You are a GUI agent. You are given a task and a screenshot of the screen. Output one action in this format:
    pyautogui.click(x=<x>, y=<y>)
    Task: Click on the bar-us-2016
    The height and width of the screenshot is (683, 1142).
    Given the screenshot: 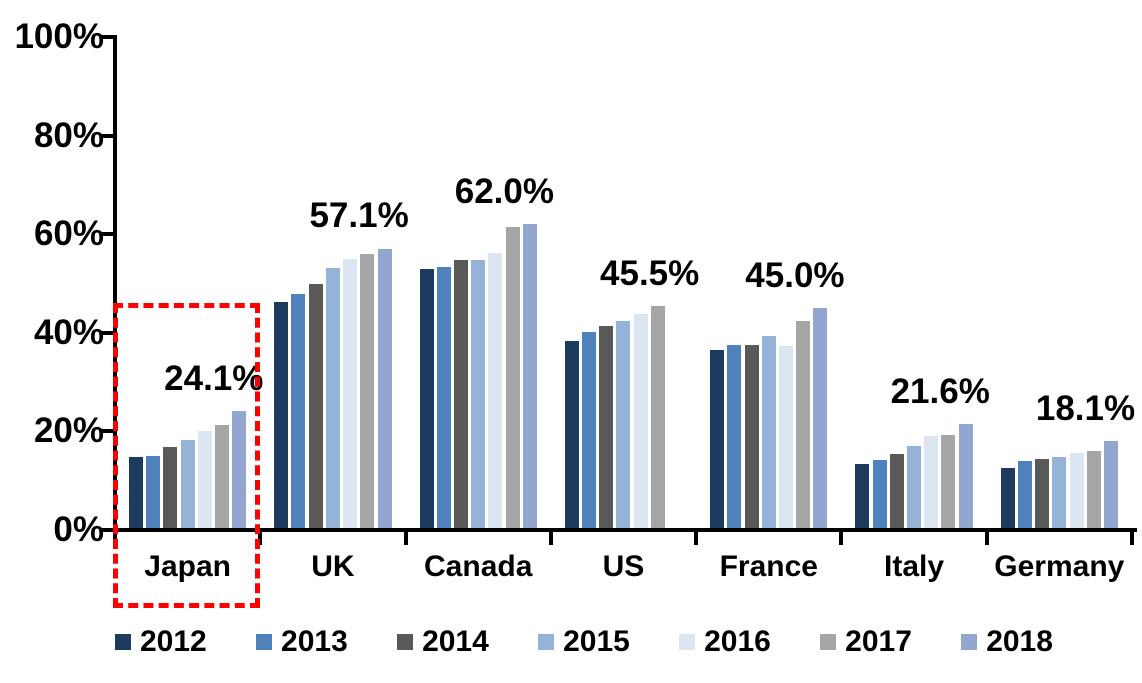 What is the action you would take?
    pyautogui.click(x=640, y=421)
    